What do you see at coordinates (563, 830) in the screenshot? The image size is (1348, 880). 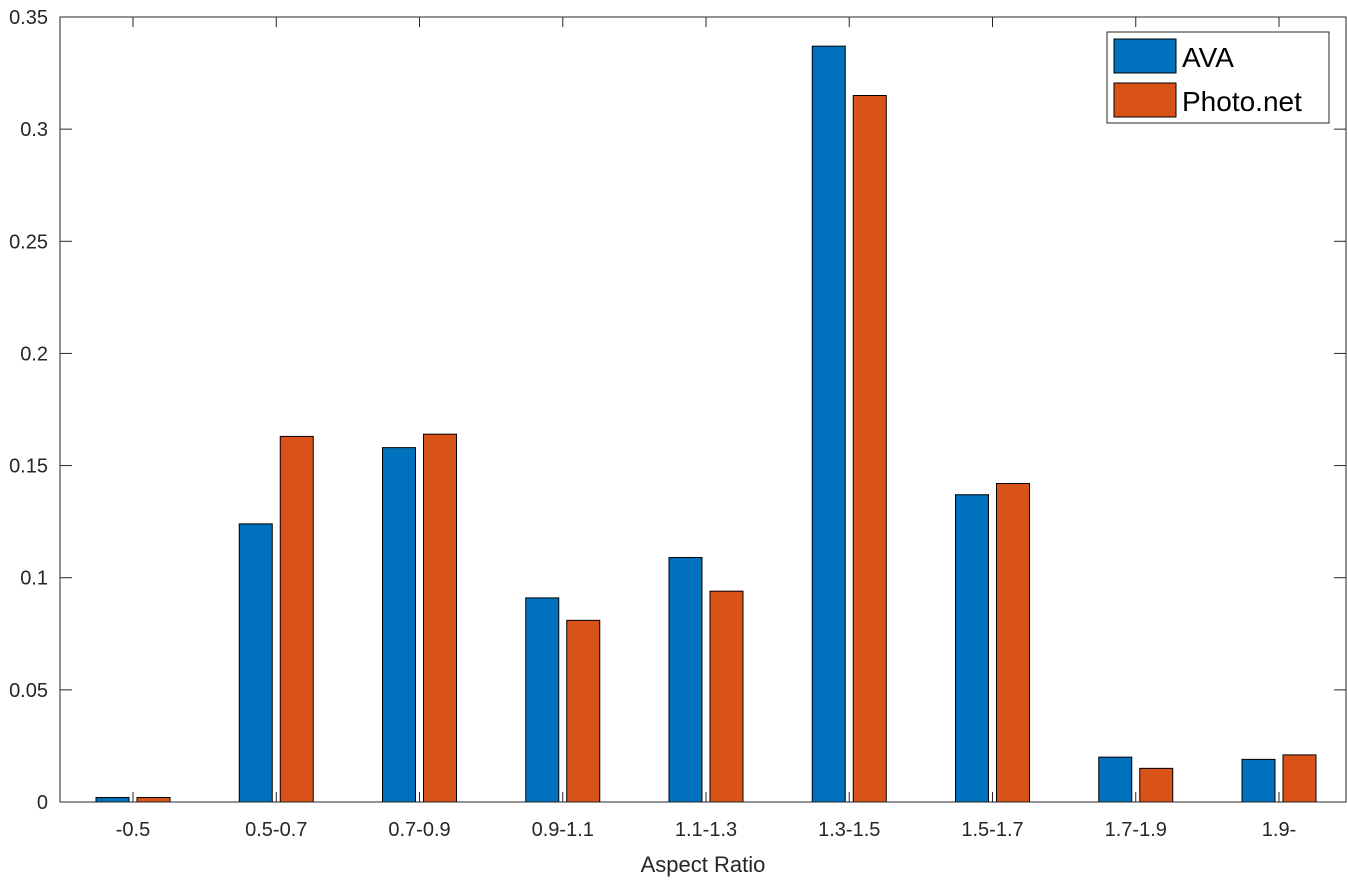 I see `x-tick-label: 0.9-1.1` at bounding box center [563, 830].